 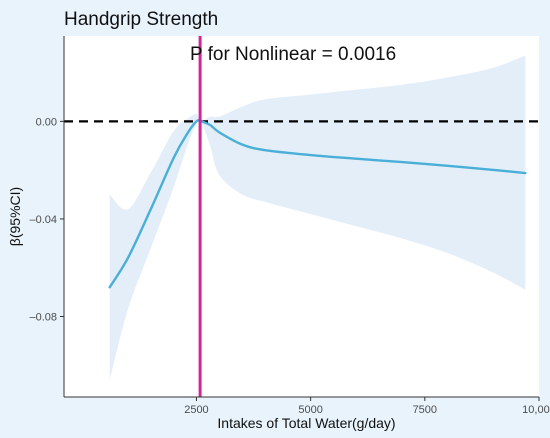 What do you see at coordinates (306, 423) in the screenshot?
I see `x-axis-title: Intakes of Total Water(g/day)` at bounding box center [306, 423].